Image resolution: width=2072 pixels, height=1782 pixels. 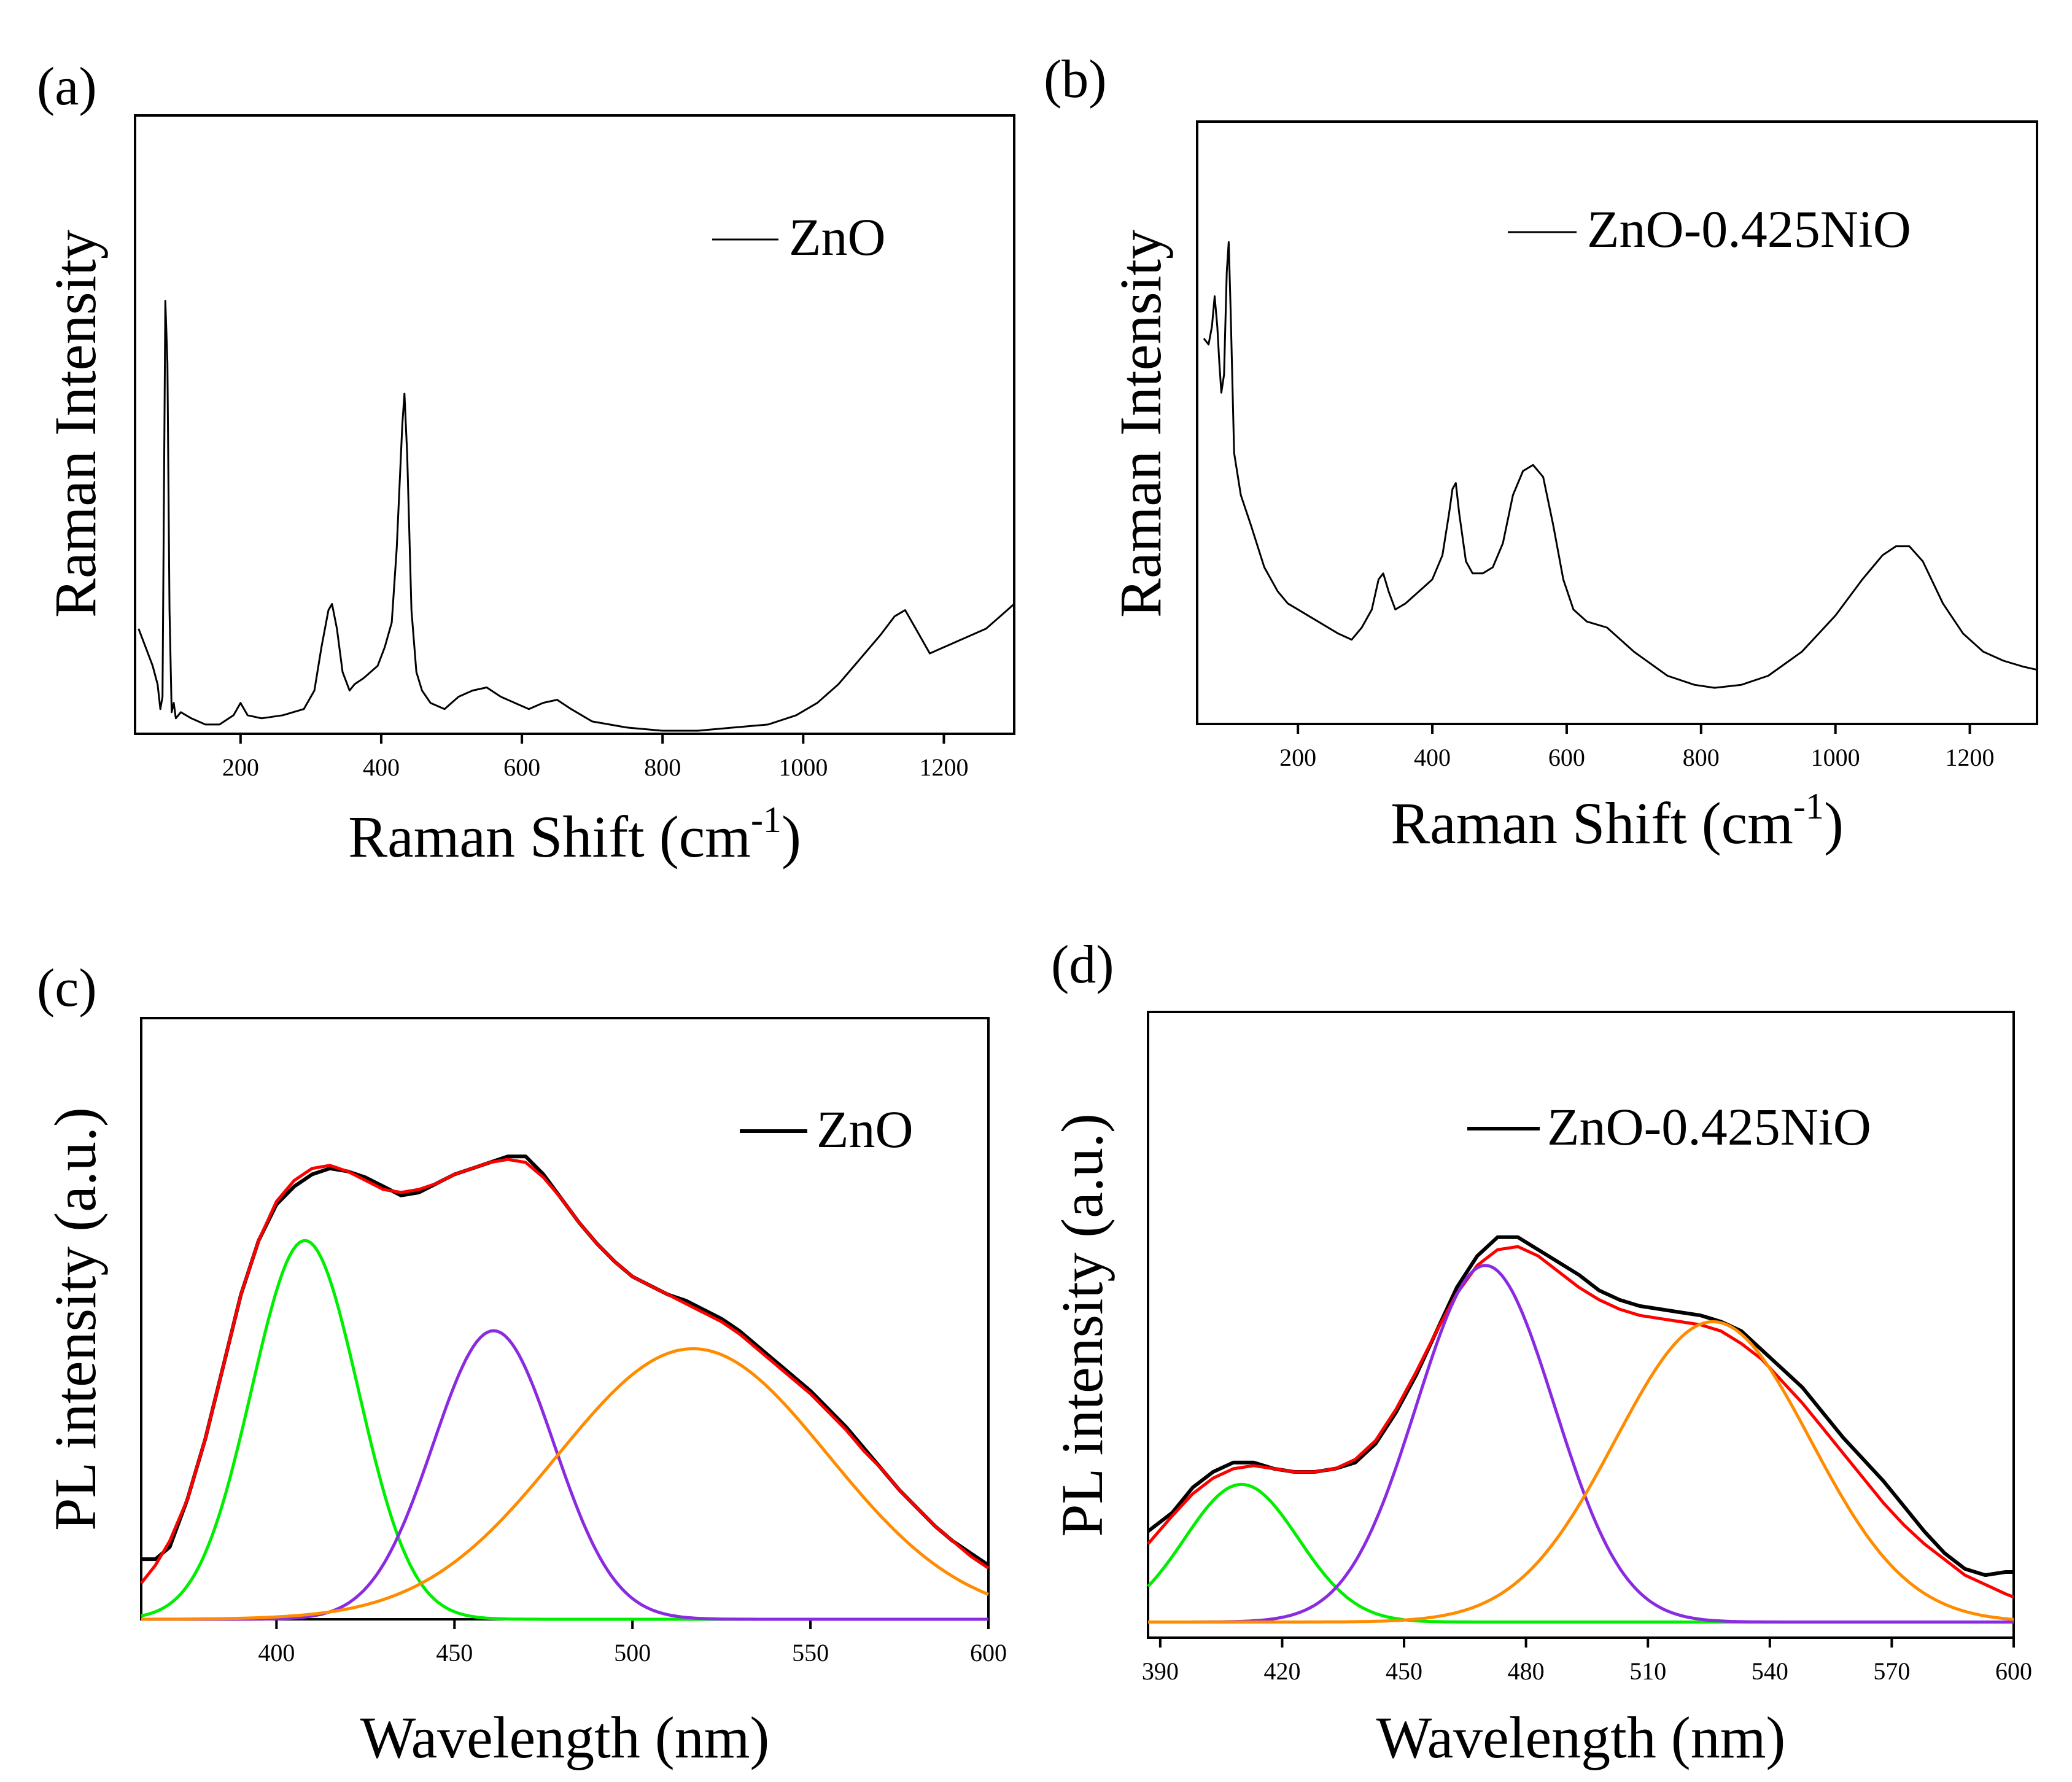 I want to click on panel-label: (d), so click(x=1082, y=965).